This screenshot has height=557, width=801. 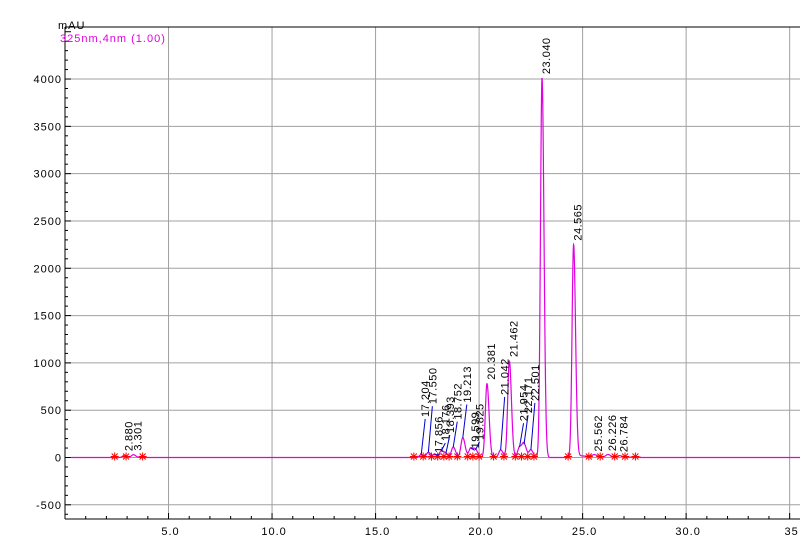 I want to click on peak-label: 23.040, so click(x=547, y=55).